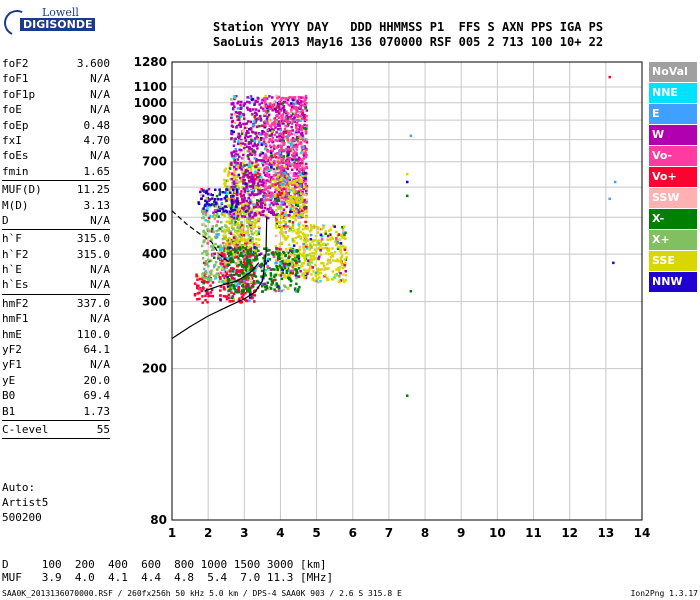  I want to click on param-name: D, so click(5, 220).